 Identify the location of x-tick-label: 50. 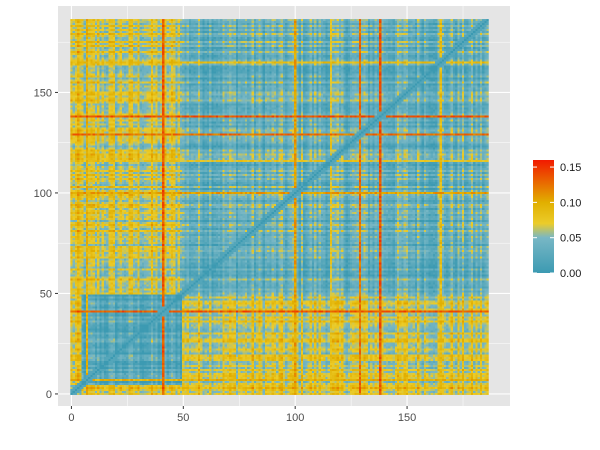
(183, 418).